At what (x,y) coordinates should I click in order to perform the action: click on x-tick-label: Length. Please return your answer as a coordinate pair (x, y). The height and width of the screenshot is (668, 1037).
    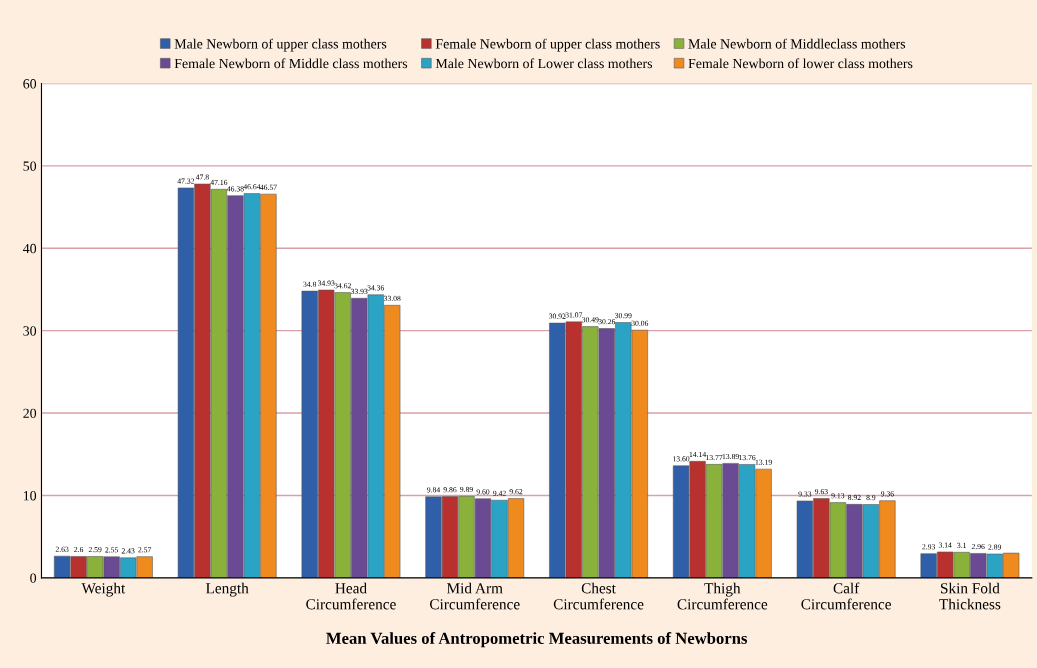
    Looking at the image, I should click on (227, 589).